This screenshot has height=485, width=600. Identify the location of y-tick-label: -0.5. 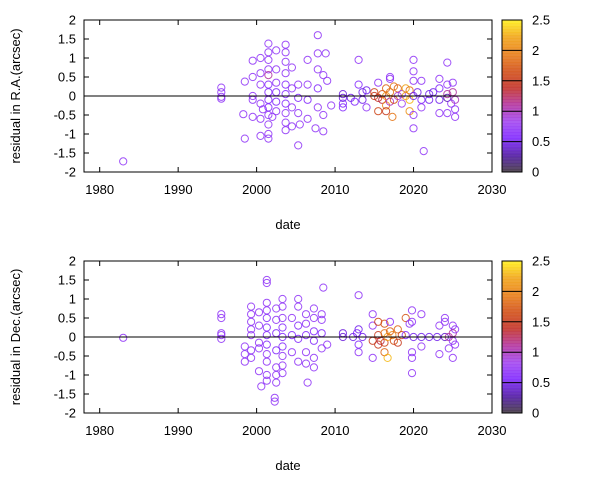
(65, 356).